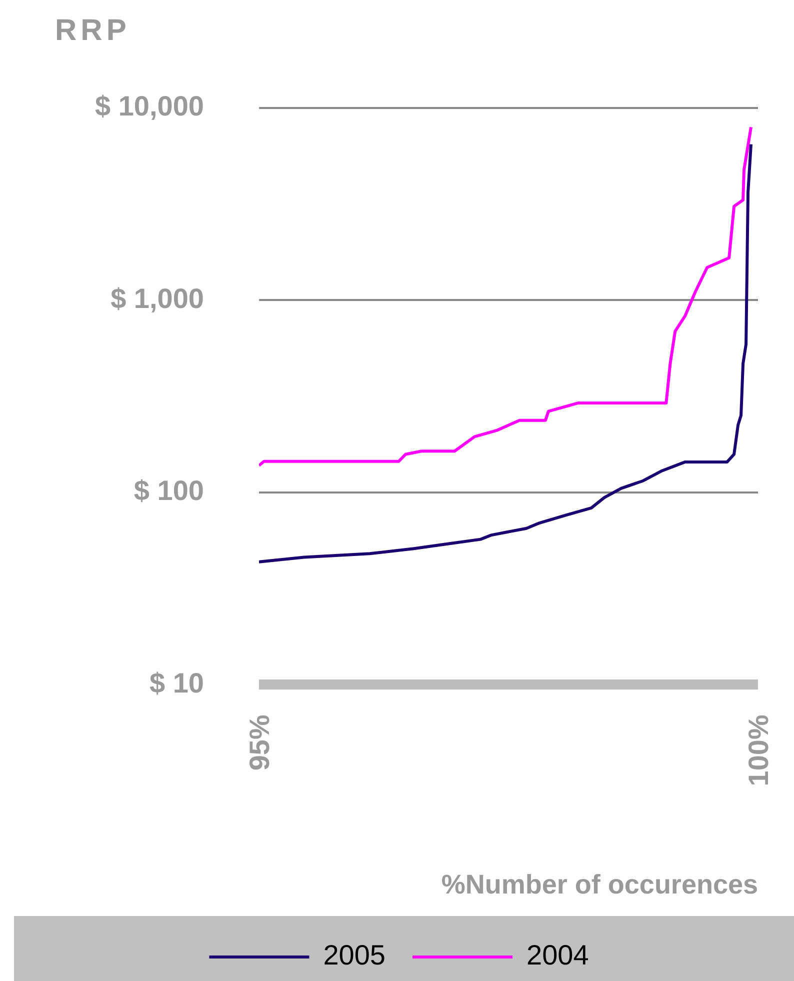 The image size is (794, 981). I want to click on x-tick-label: 95%, so click(260, 742).